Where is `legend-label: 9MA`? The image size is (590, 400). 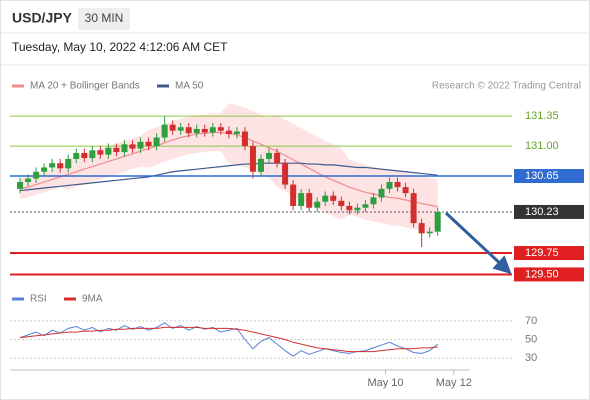
legend-label: 9MA is located at coordinates (92, 299).